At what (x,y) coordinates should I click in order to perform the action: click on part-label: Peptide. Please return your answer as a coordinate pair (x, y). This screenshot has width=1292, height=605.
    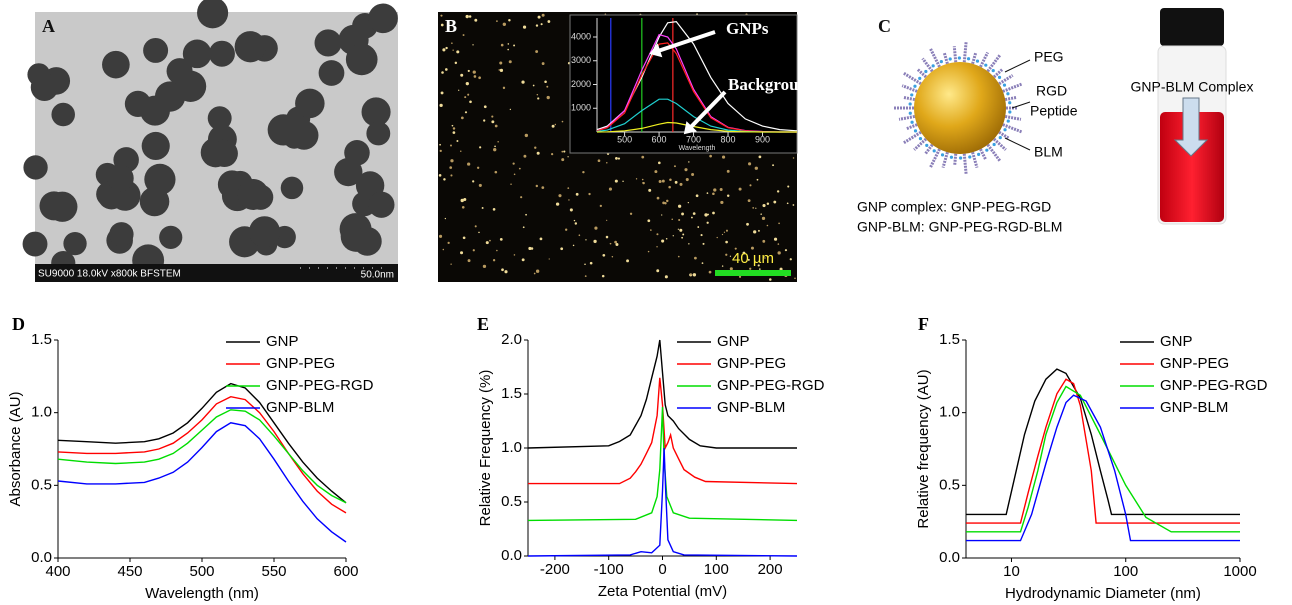
    Looking at the image, I should click on (1054, 111).